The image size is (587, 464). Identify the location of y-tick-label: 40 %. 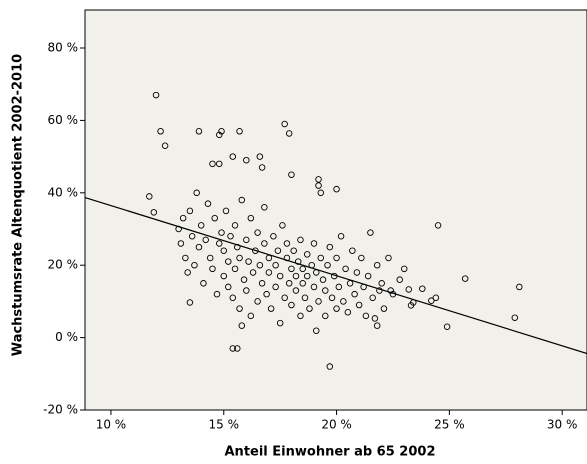
(63, 192).